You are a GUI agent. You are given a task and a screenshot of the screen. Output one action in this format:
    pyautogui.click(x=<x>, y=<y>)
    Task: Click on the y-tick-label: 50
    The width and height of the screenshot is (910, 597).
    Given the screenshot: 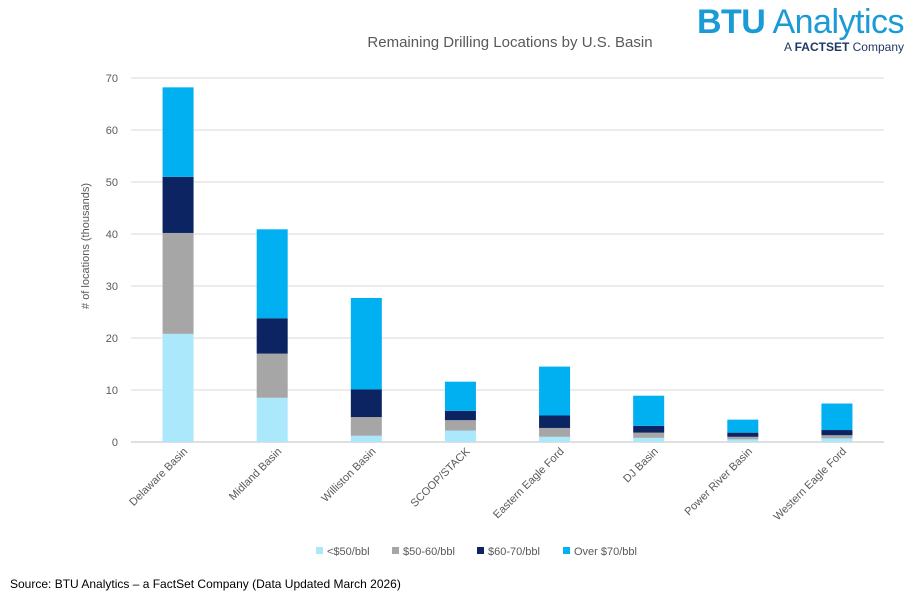 What is the action you would take?
    pyautogui.click(x=112, y=183)
    